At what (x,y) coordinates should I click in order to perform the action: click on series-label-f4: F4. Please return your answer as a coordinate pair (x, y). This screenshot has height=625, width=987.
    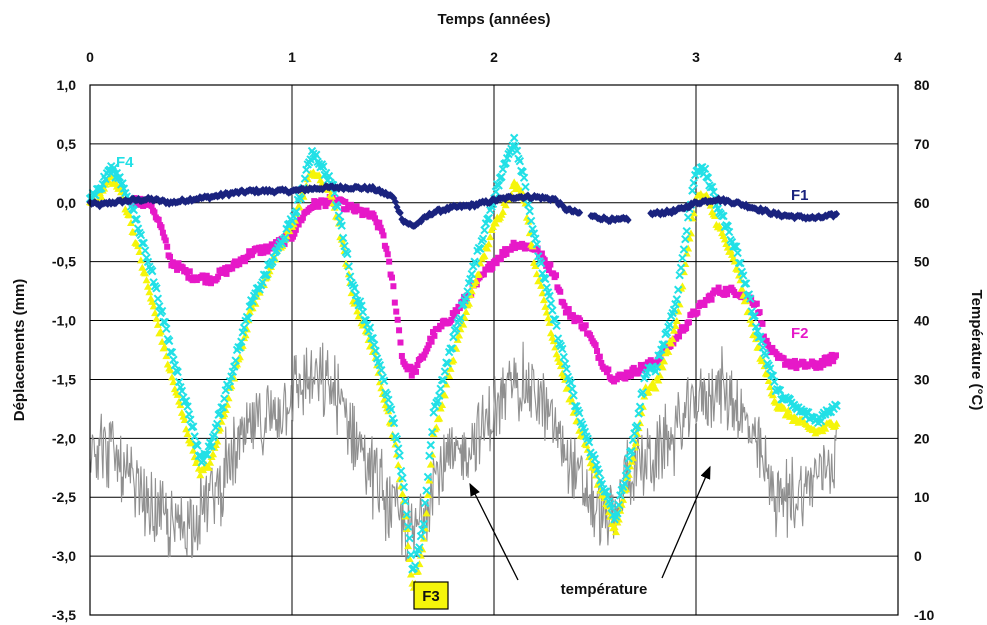
    Looking at the image, I should click on (125, 162).